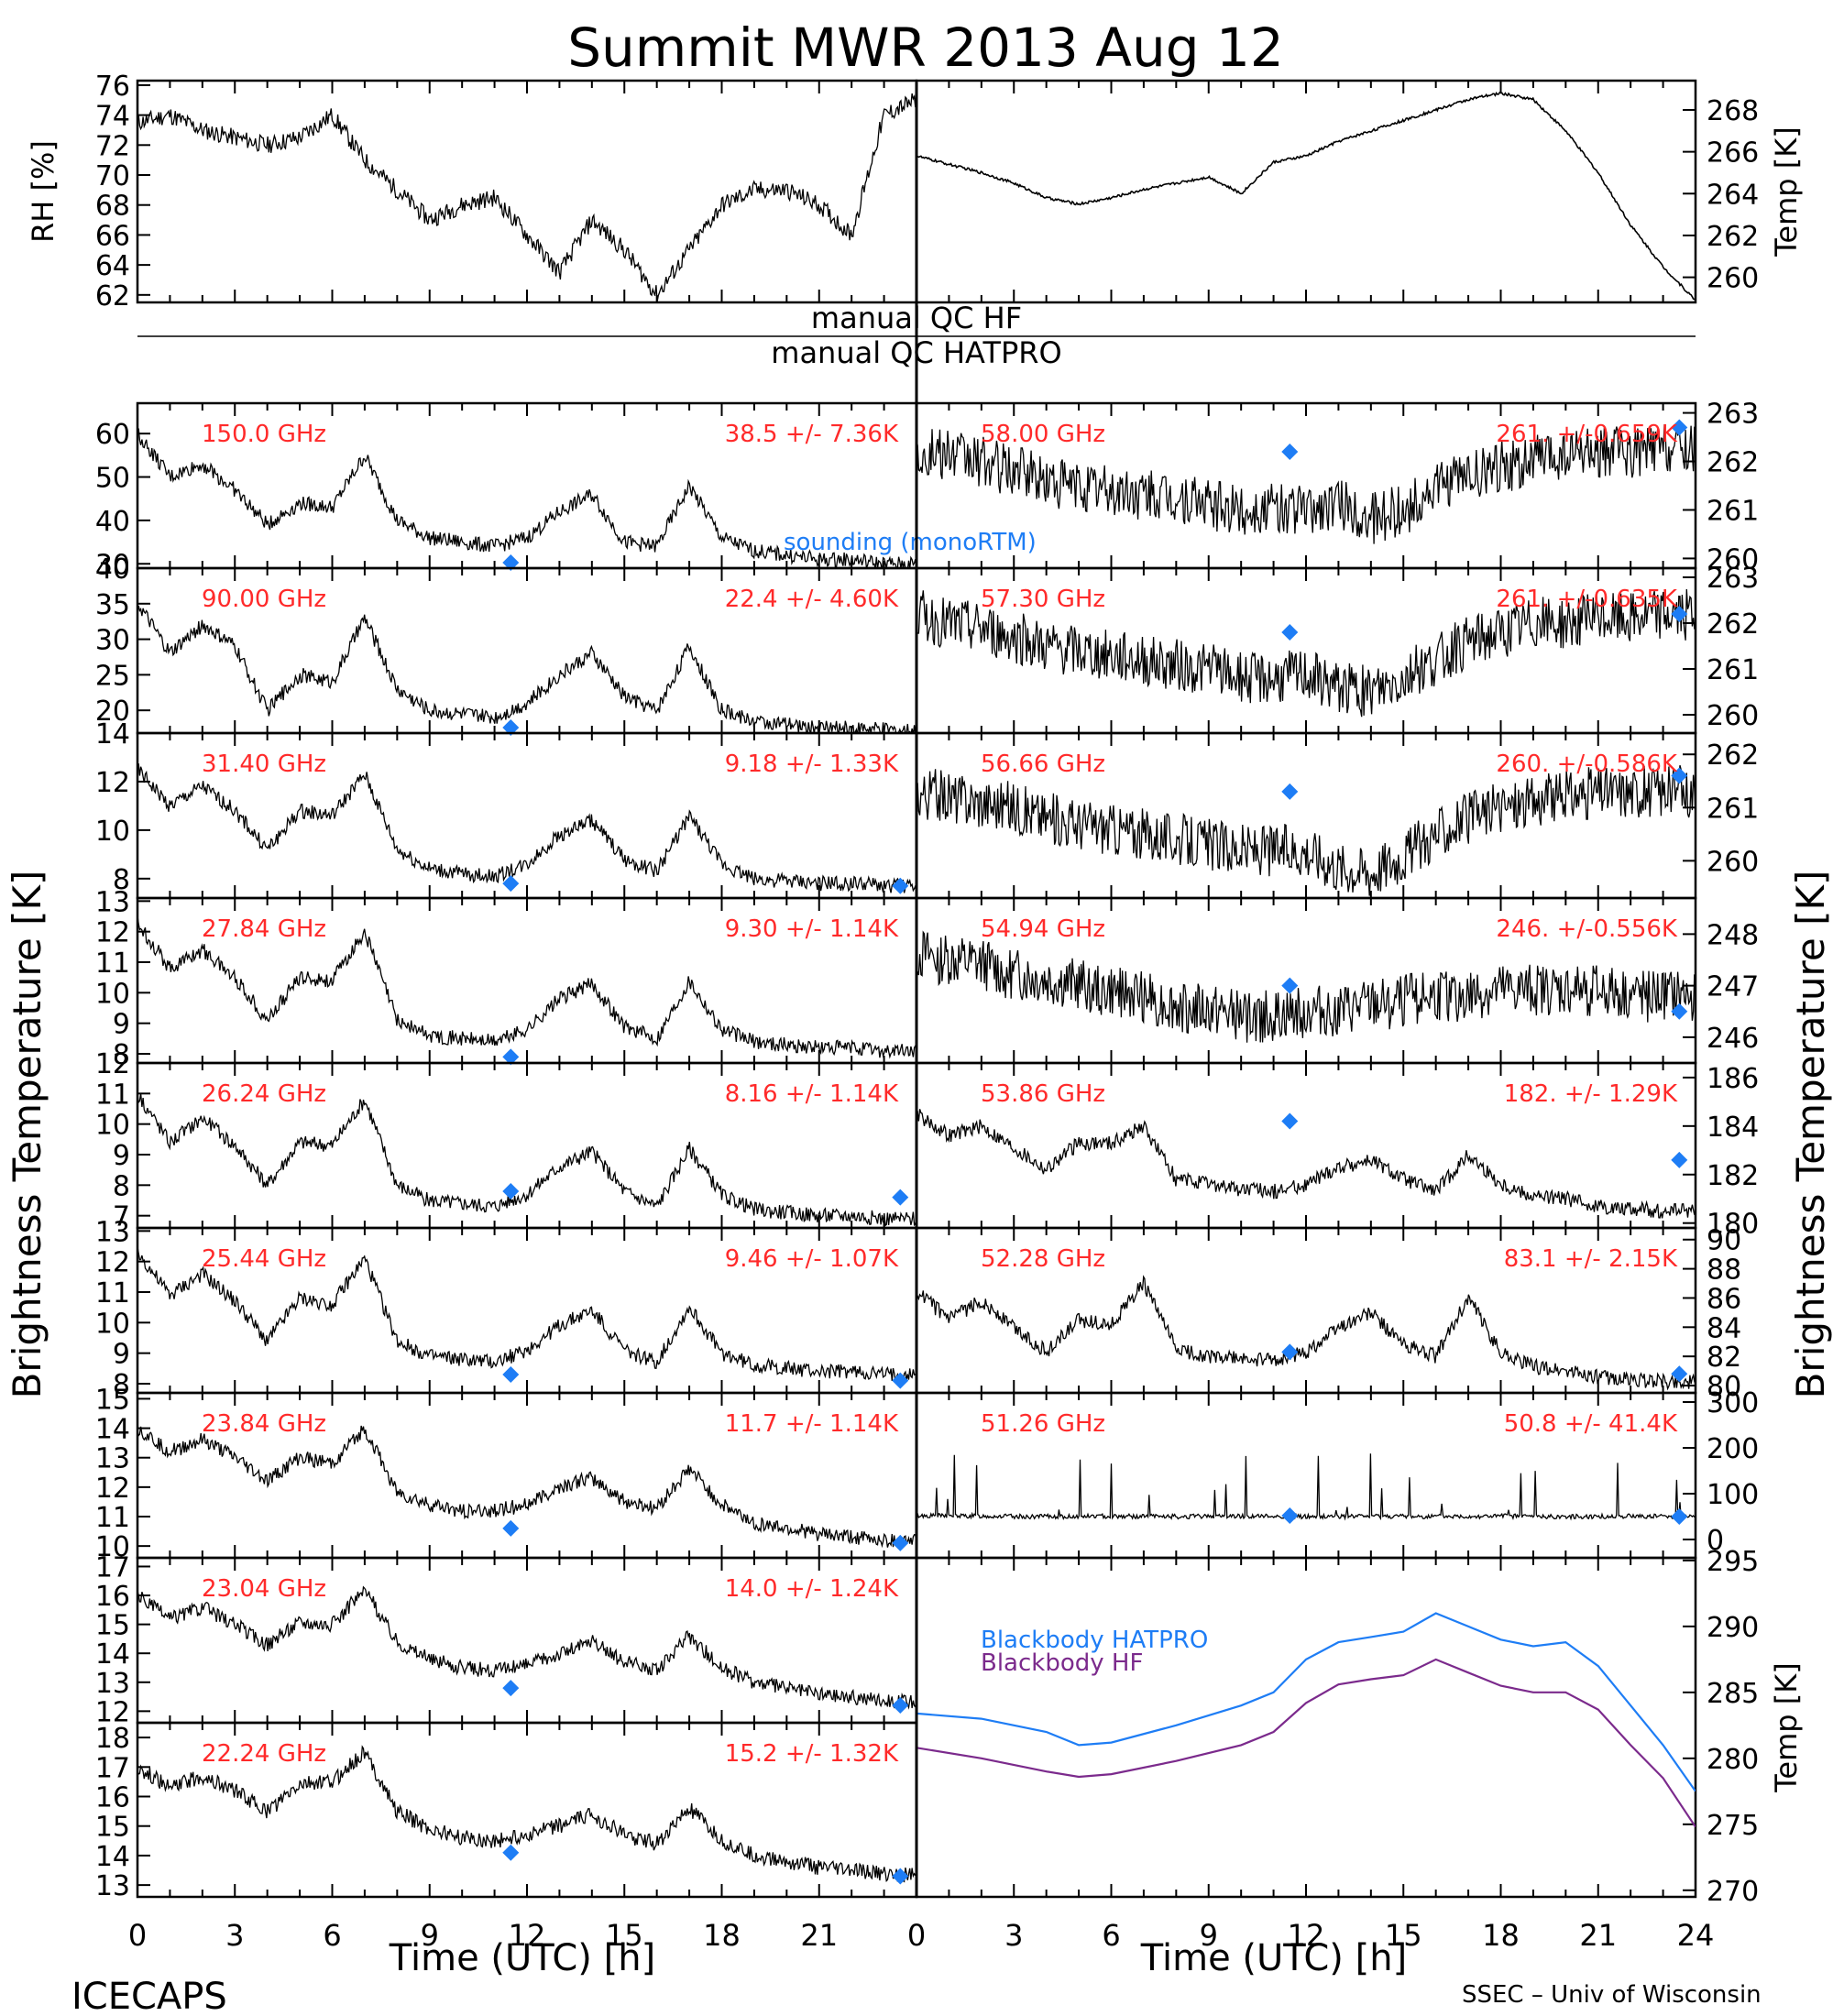 Image resolution: width=1833 pixels, height=2016 pixels. I want to click on y-tick-label: 86, so click(1724, 1299).